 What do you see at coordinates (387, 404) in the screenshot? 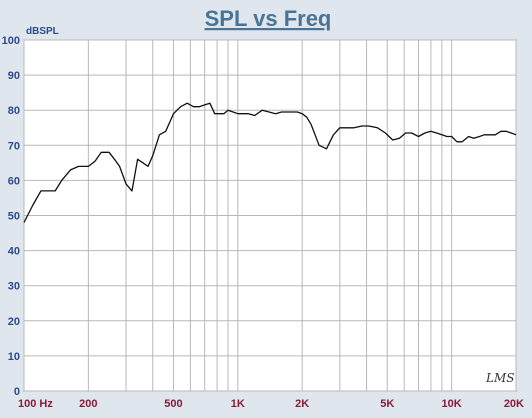
I see `x-tick-label: 5K` at bounding box center [387, 404].